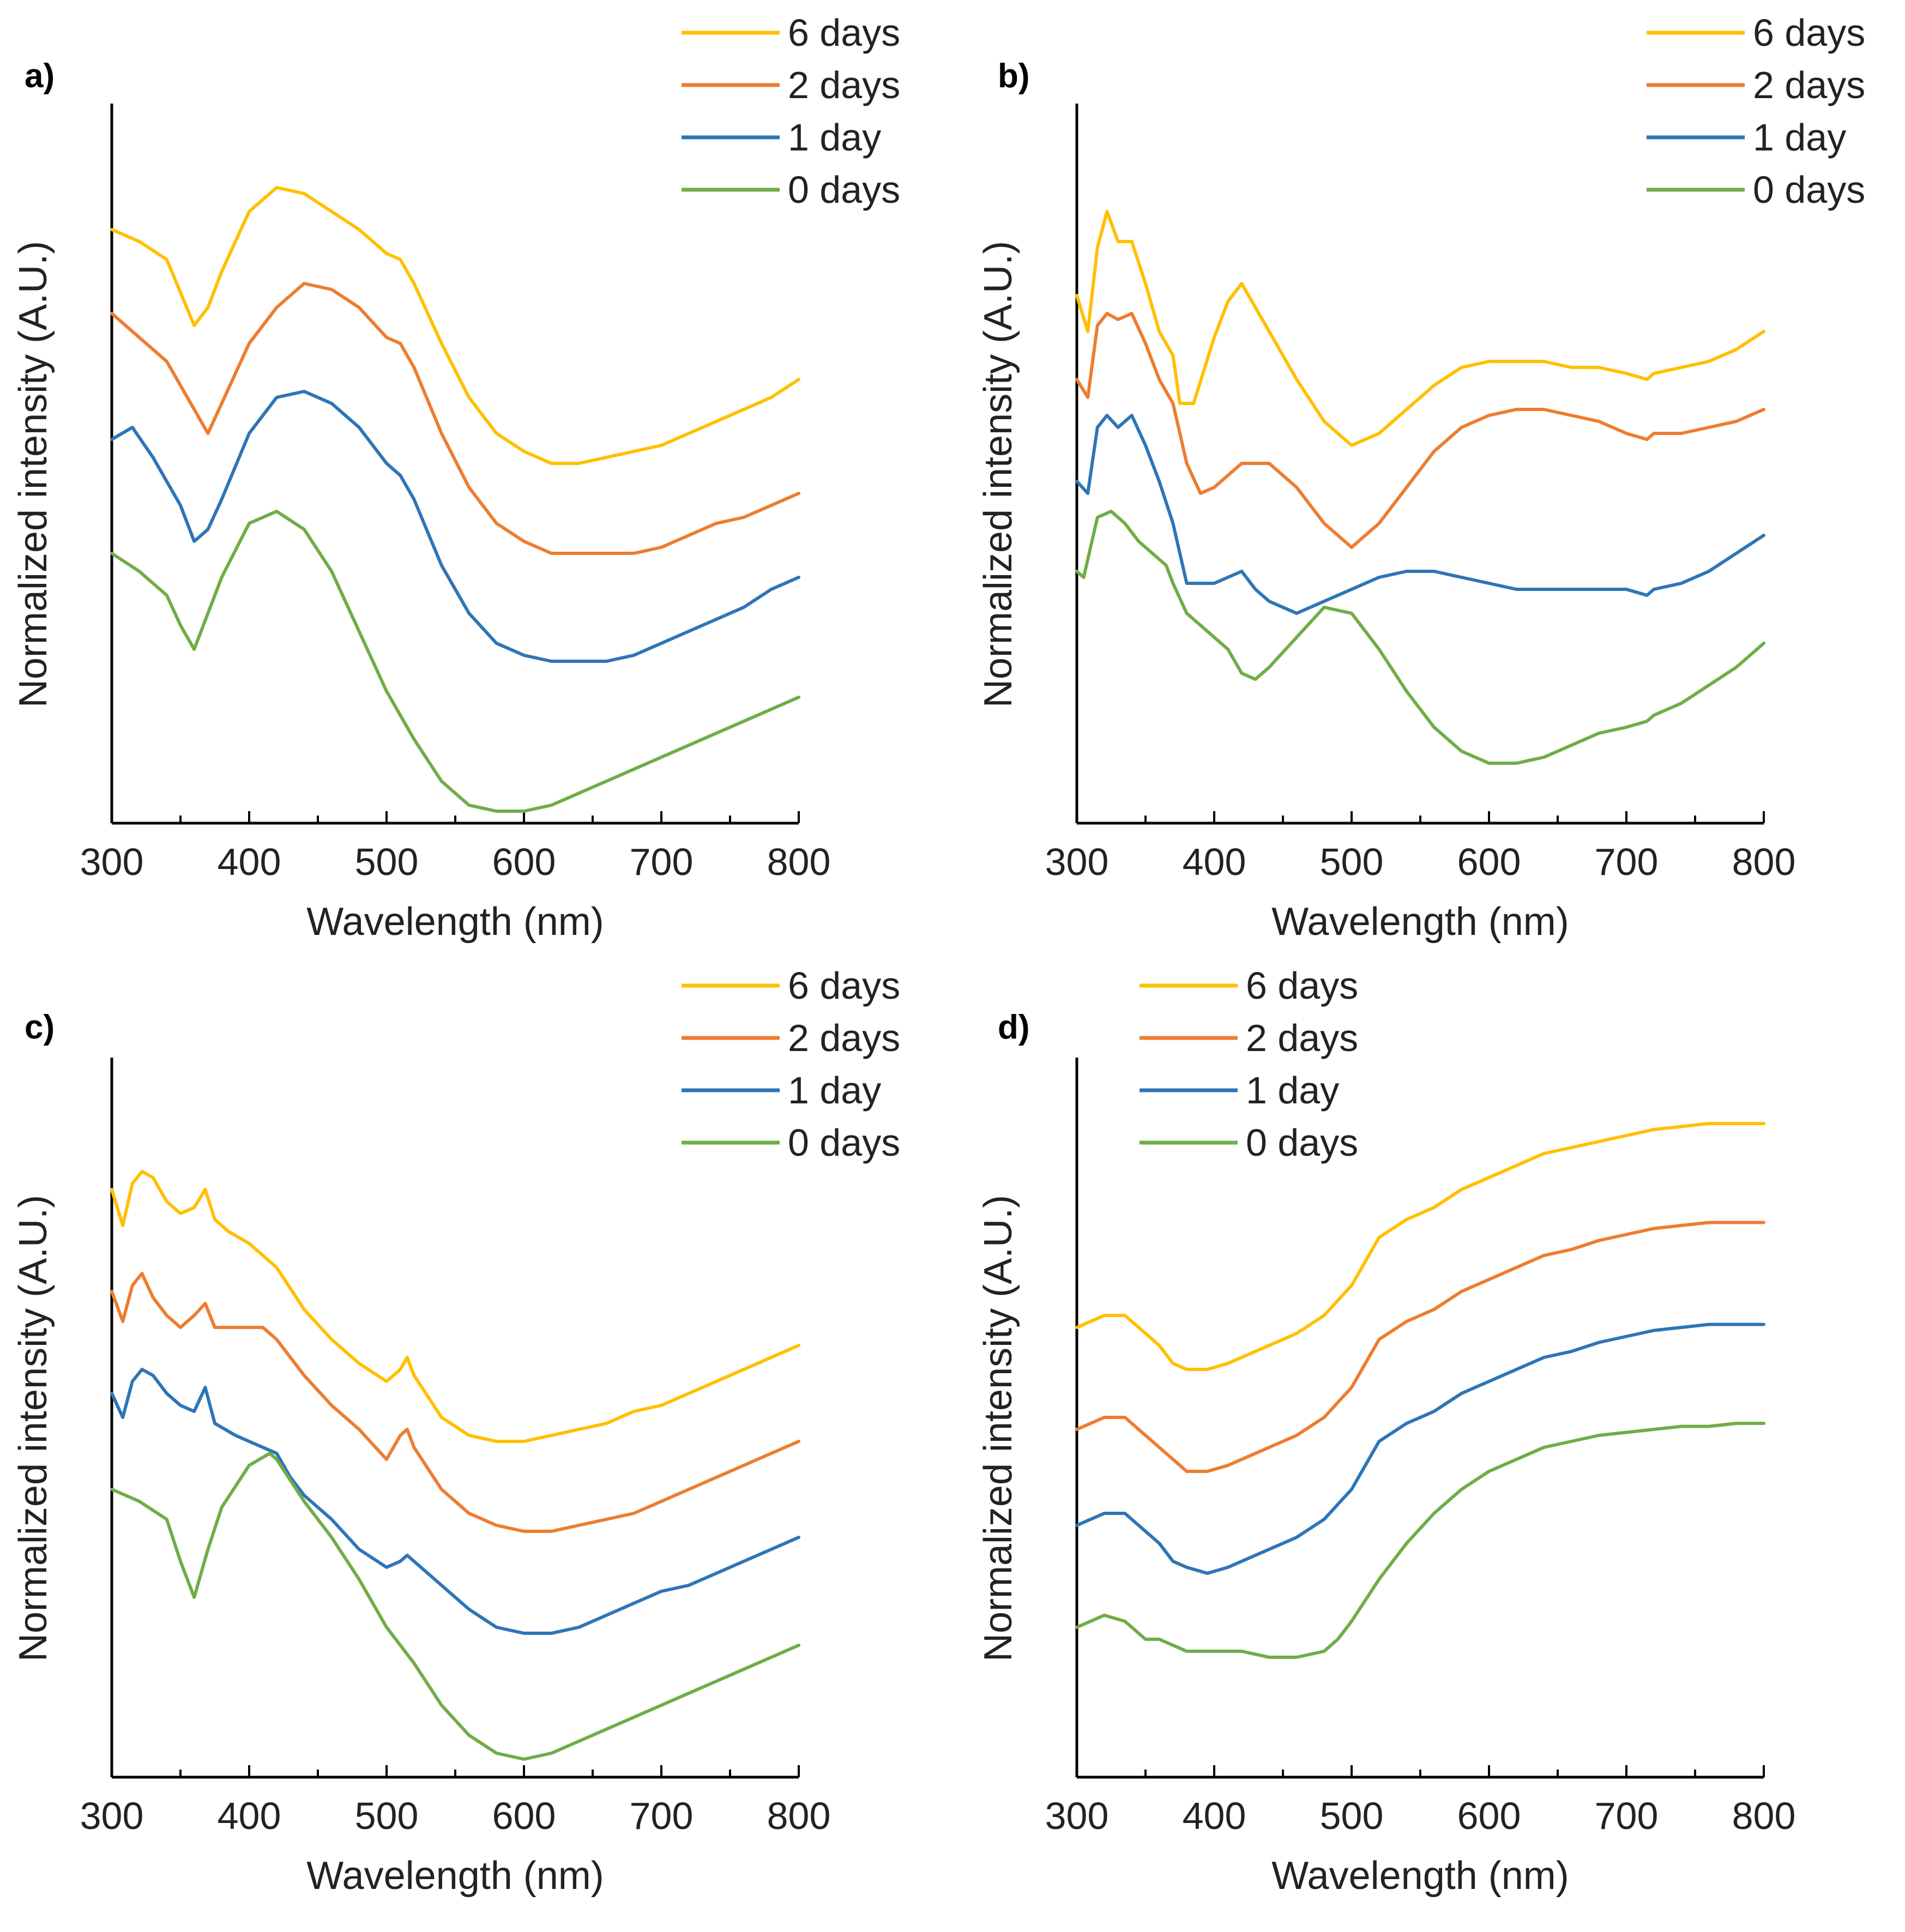 The width and height of the screenshot is (1905, 1932). Describe the element at coordinates (1014, 1027) in the screenshot. I see `panel-label: d)` at that location.